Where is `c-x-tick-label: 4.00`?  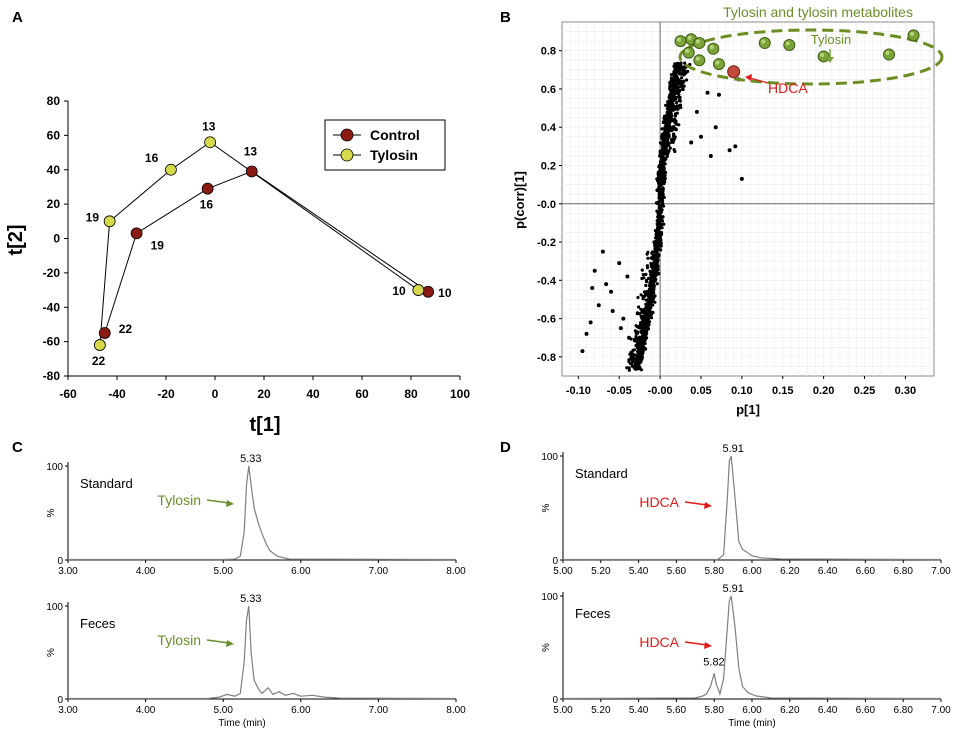 c-x-tick-label: 4.00 is located at coordinates (146, 710).